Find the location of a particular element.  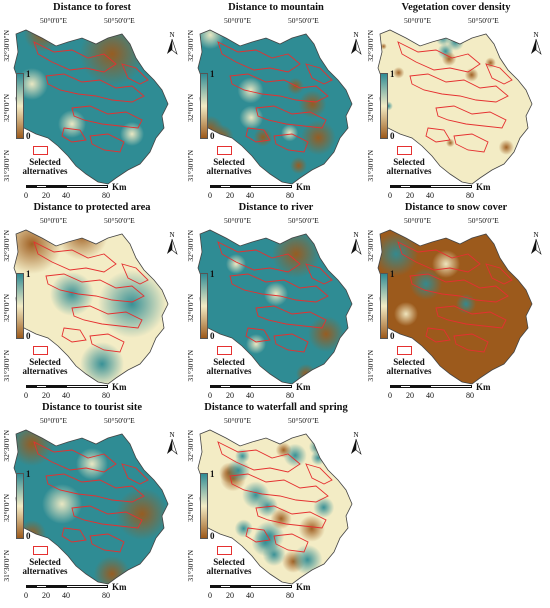

panel-title: Distance to snow cover is located at coordinates (456, 207).